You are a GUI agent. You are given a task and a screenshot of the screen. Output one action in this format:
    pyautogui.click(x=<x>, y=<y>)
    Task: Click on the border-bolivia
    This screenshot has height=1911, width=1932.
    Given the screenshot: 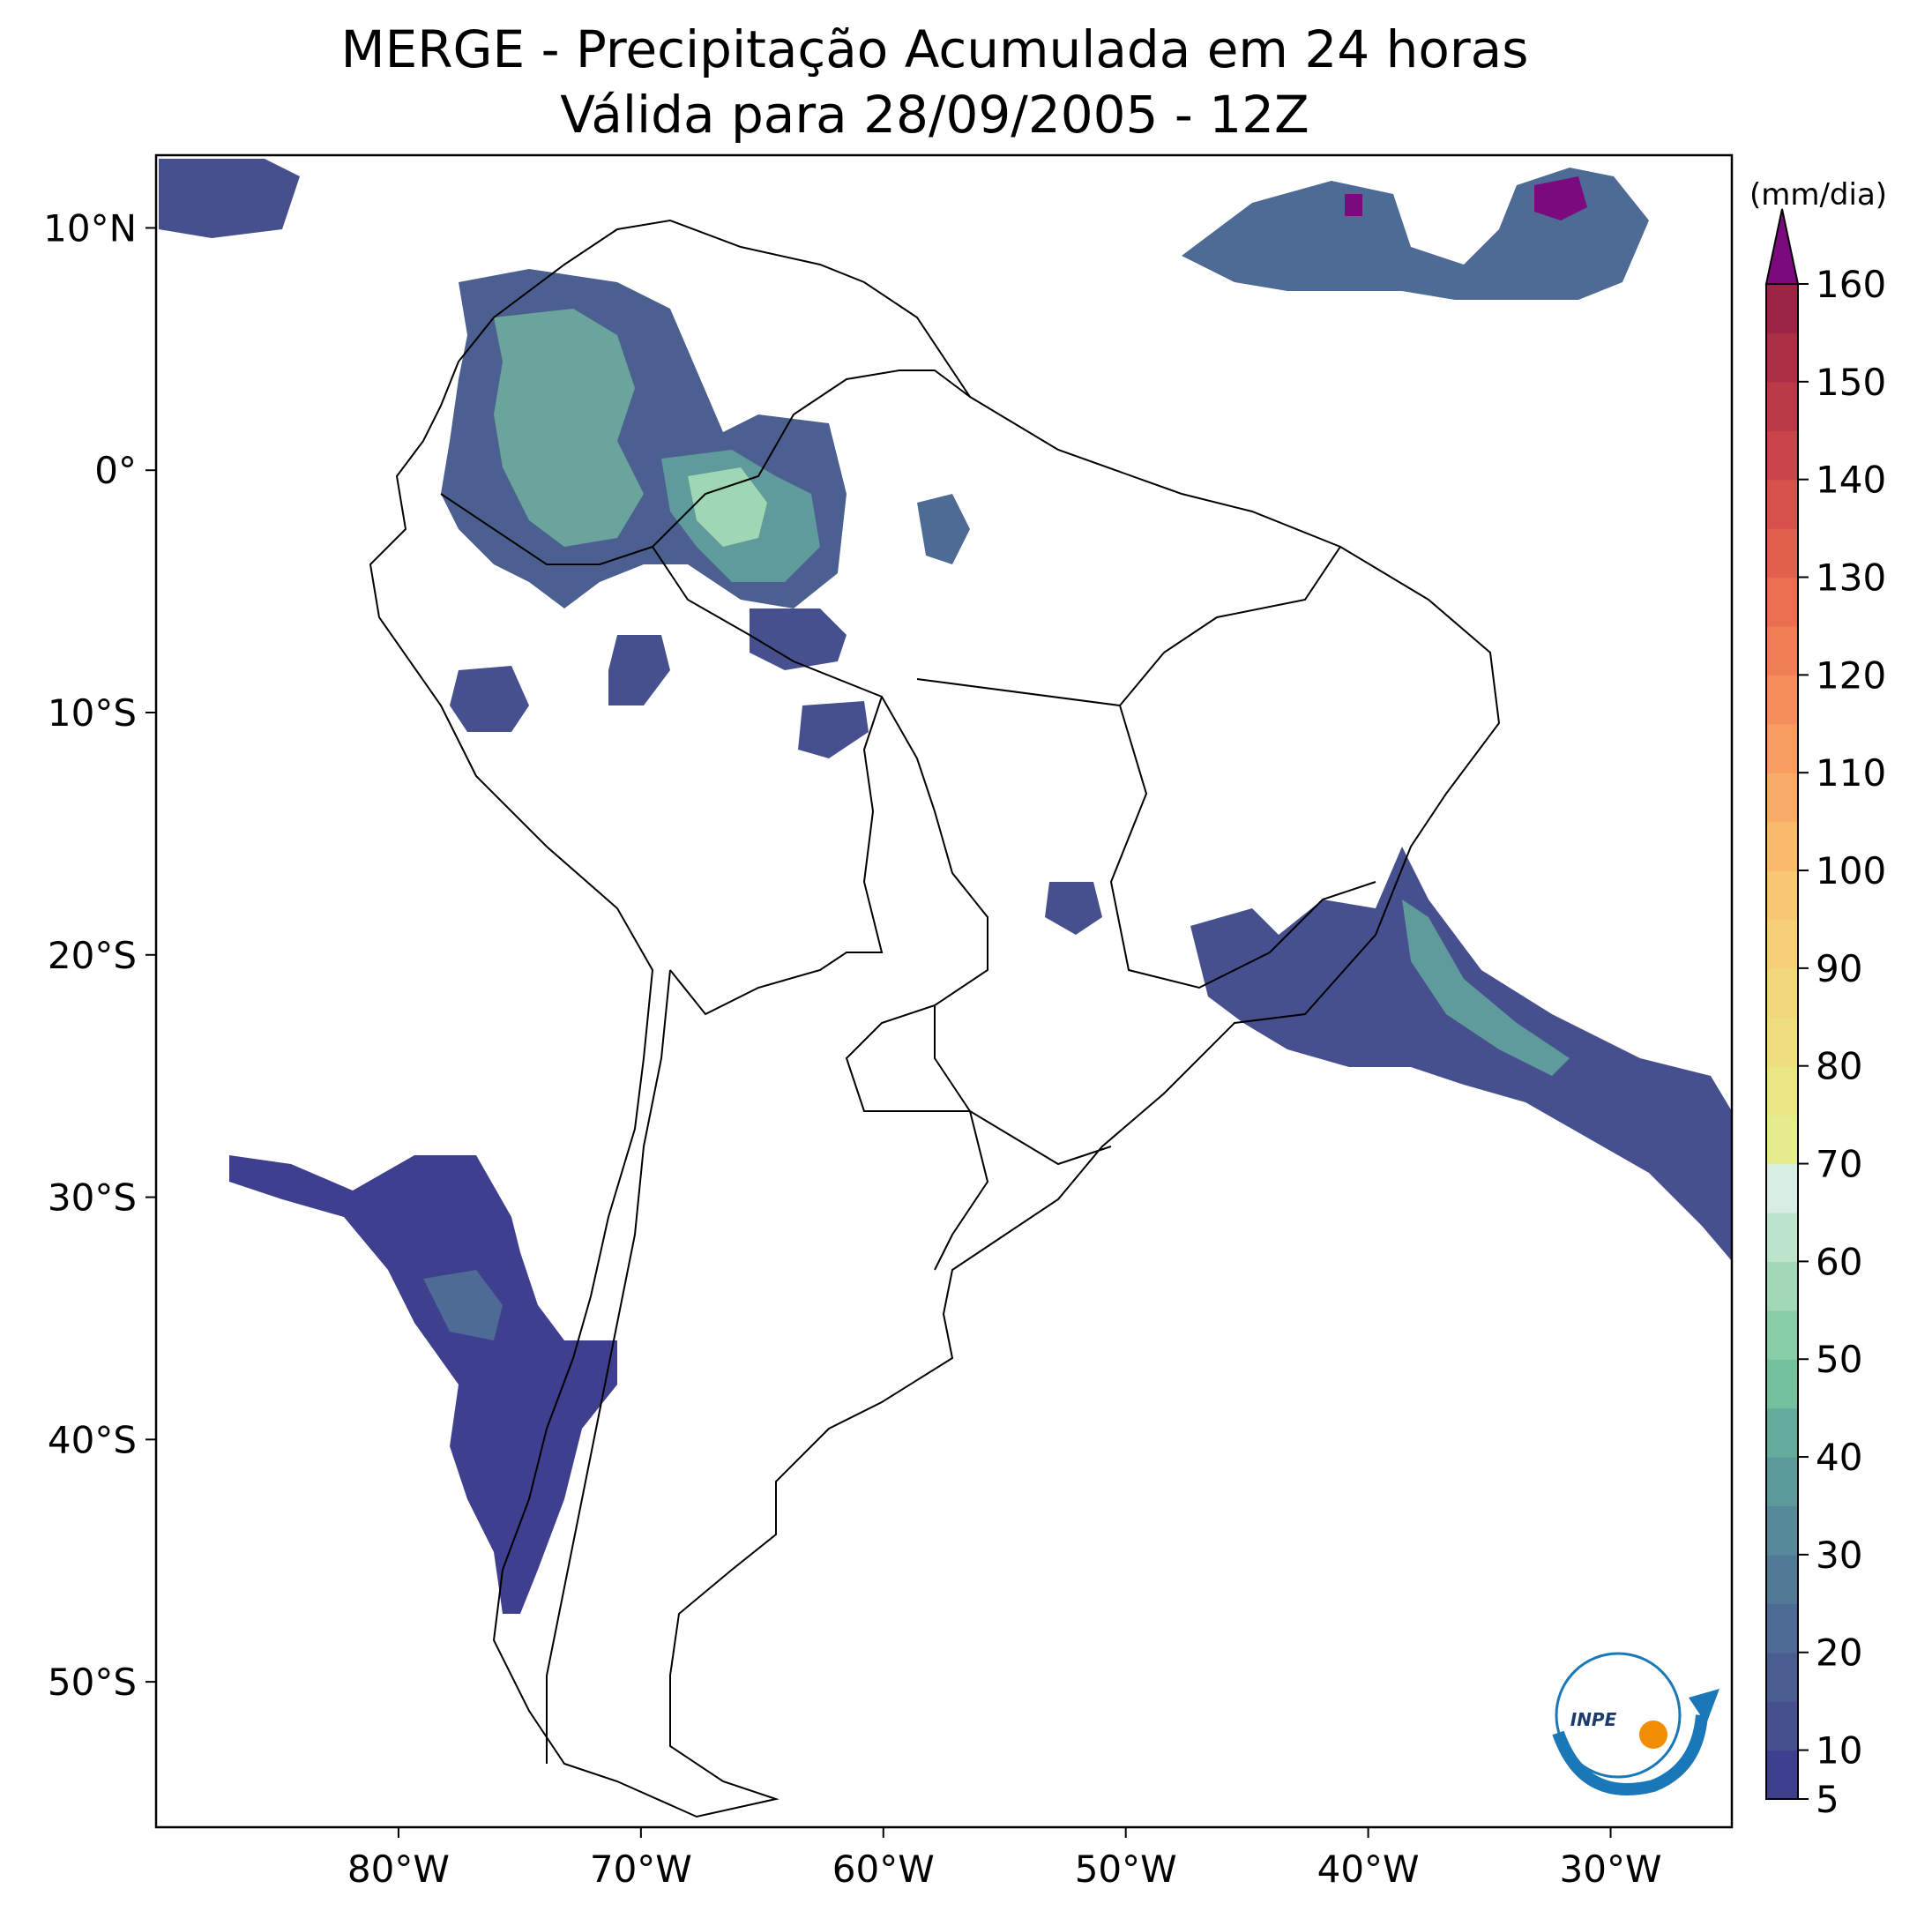 What is the action you would take?
    pyautogui.click(x=776, y=856)
    